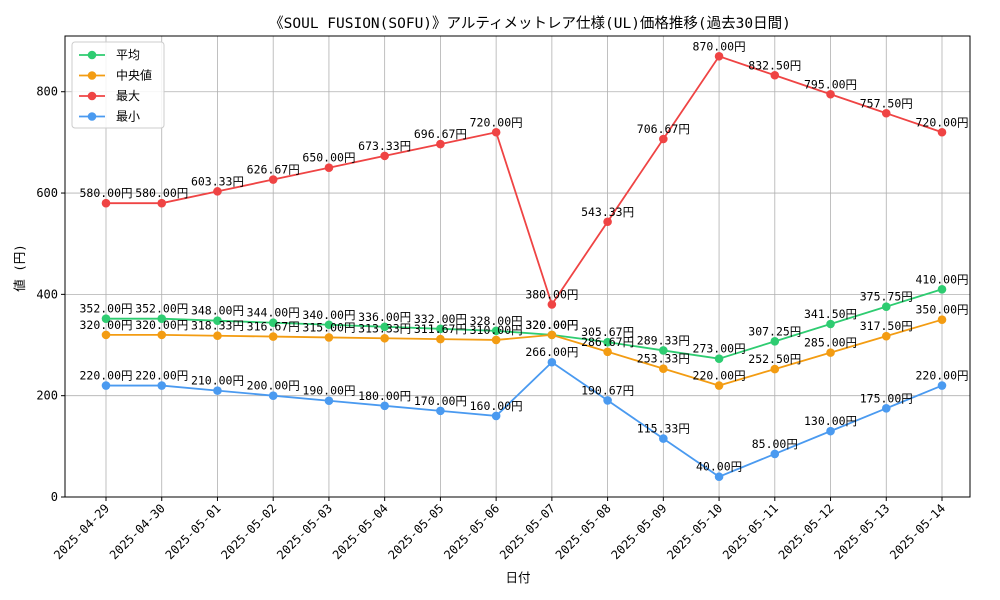 The image size is (1000, 600). What do you see at coordinates (774, 65) in the screenshot?
I see `data-label: 832.50円` at bounding box center [774, 65].